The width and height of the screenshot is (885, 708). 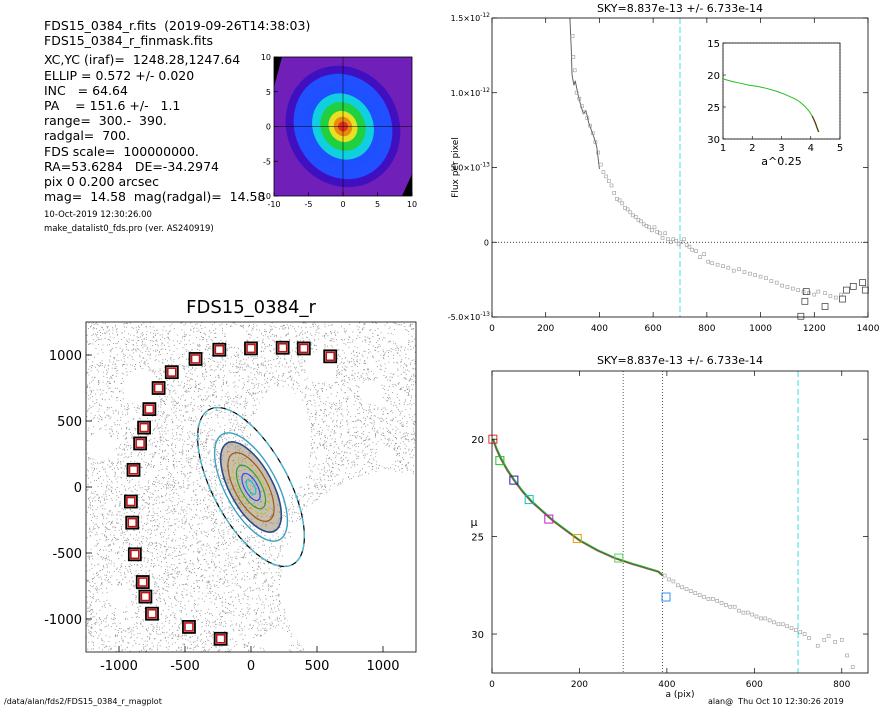 What do you see at coordinates (142, 60) in the screenshot?
I see `header-line: XC,YC (iraf)= 1248.28,1247.64` at bounding box center [142, 60].